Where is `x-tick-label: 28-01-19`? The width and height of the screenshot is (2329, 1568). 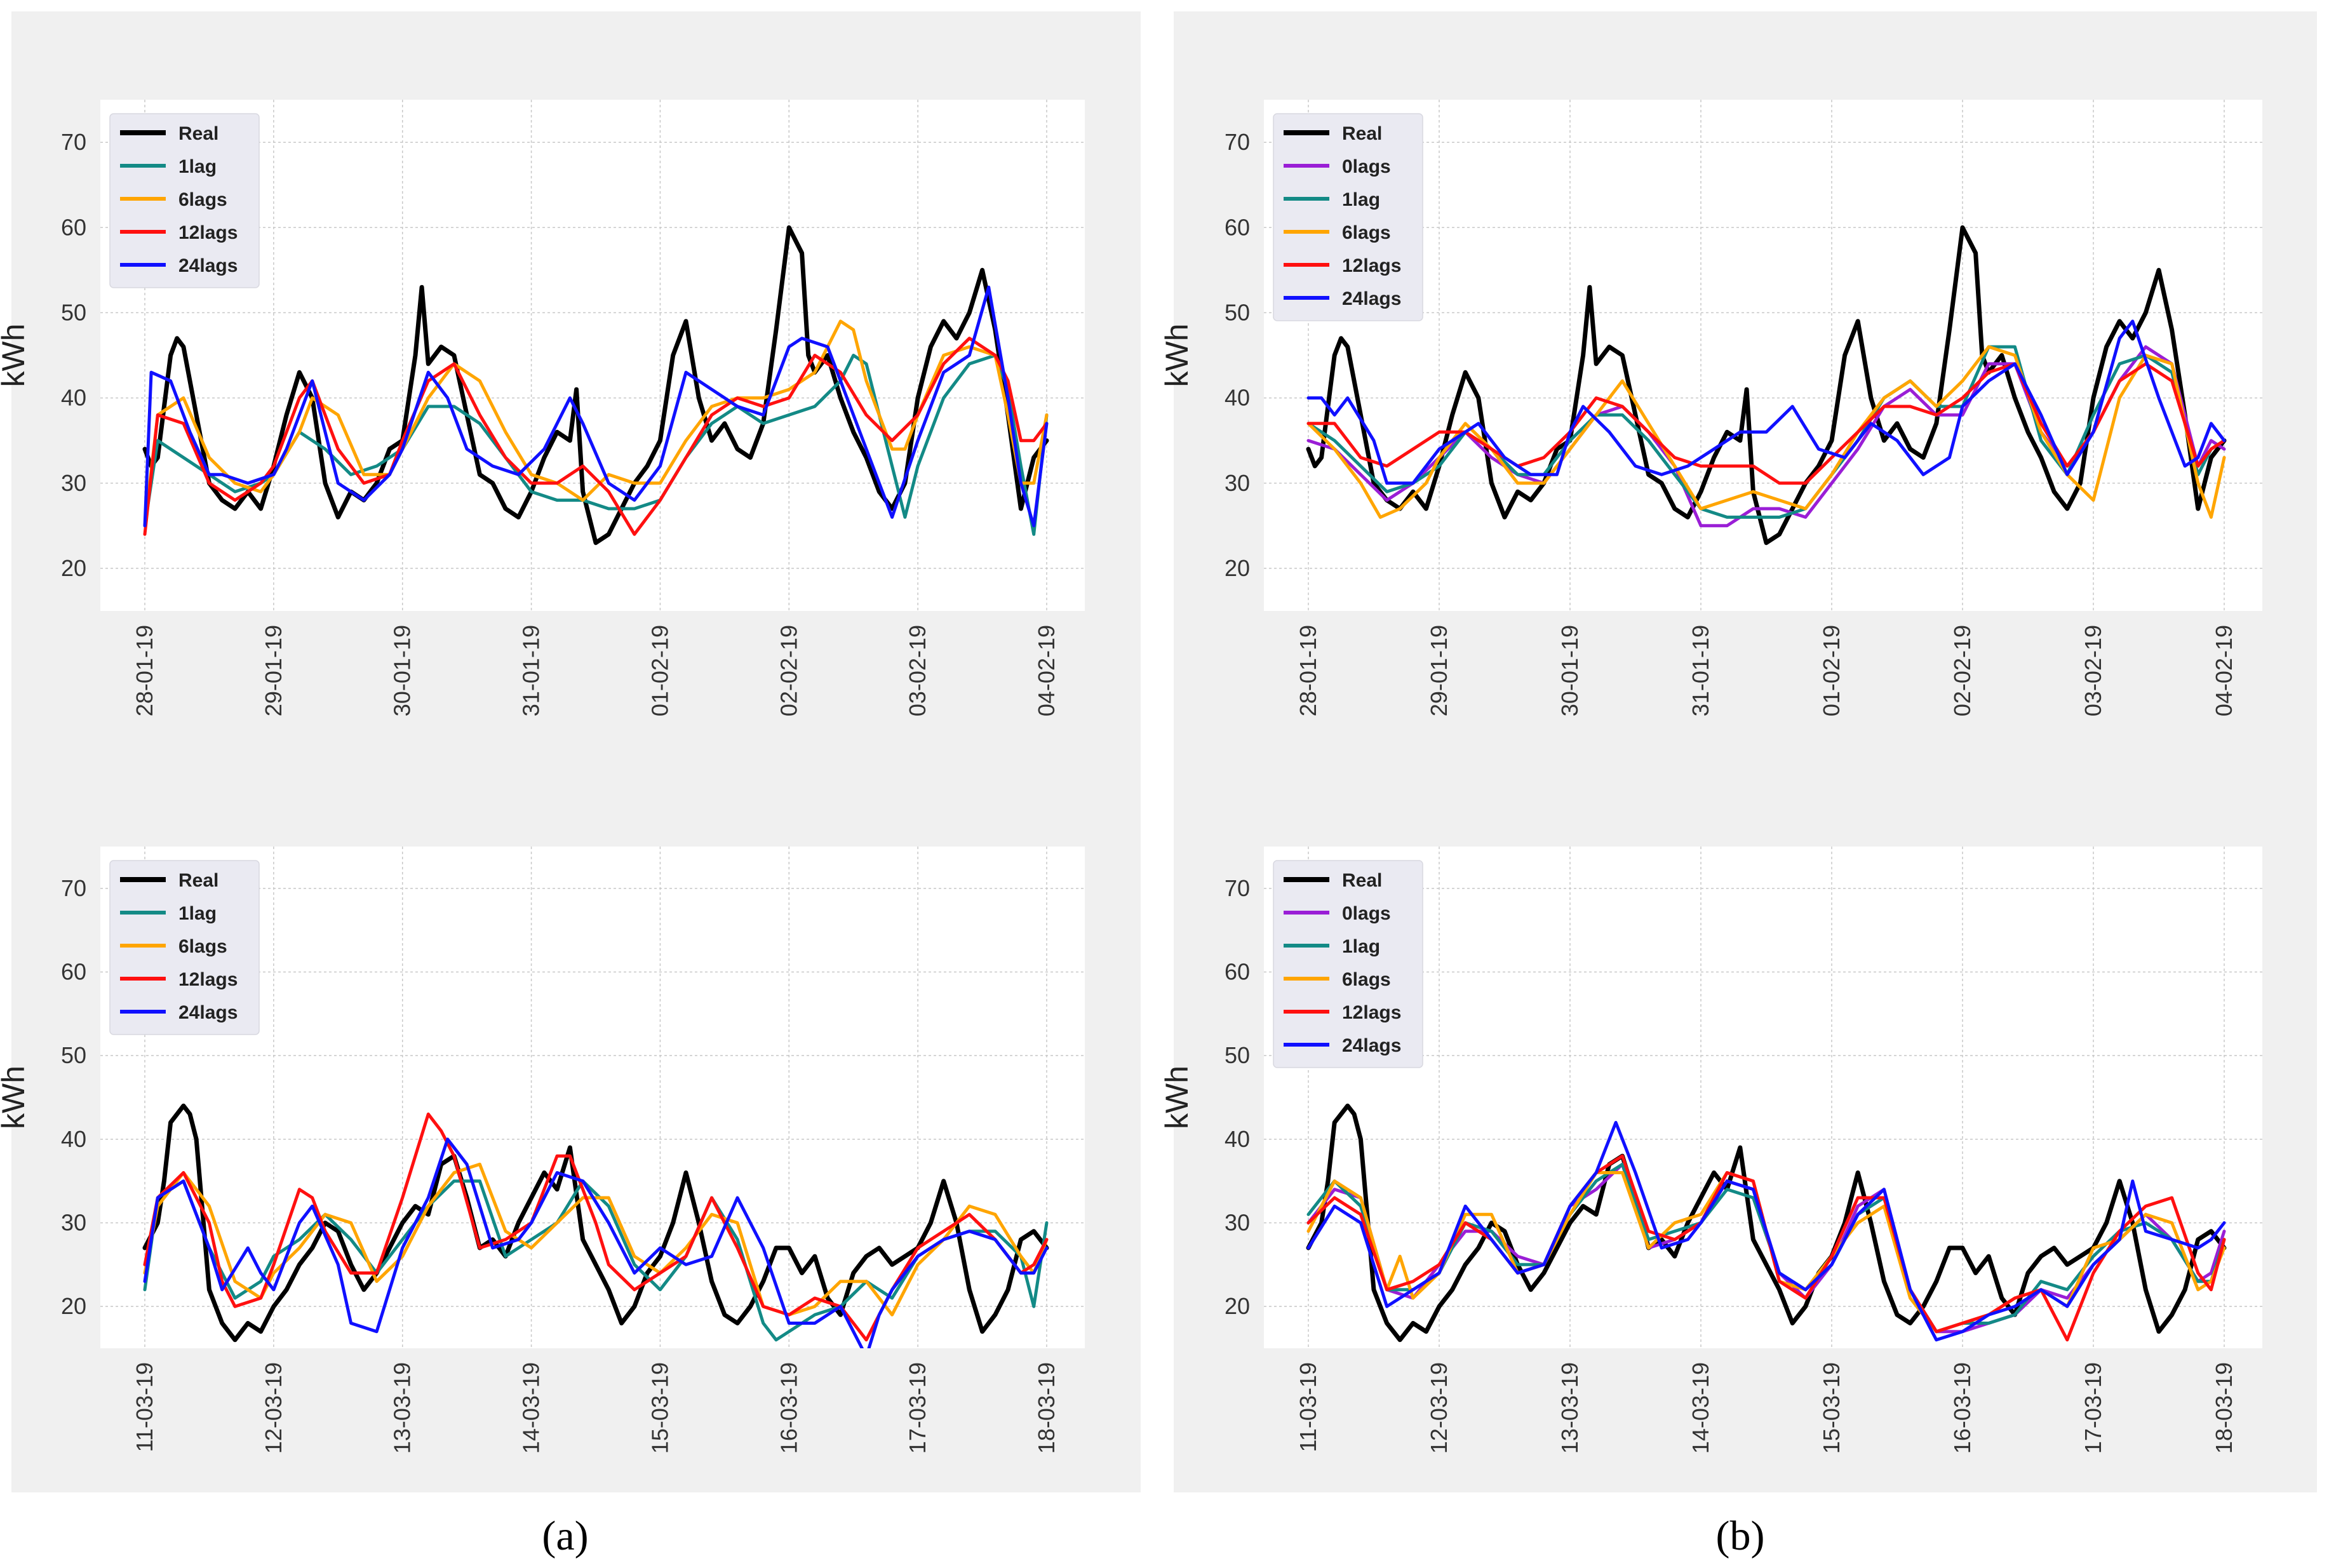
x-tick-label: 28-01-19 is located at coordinates (1308, 670).